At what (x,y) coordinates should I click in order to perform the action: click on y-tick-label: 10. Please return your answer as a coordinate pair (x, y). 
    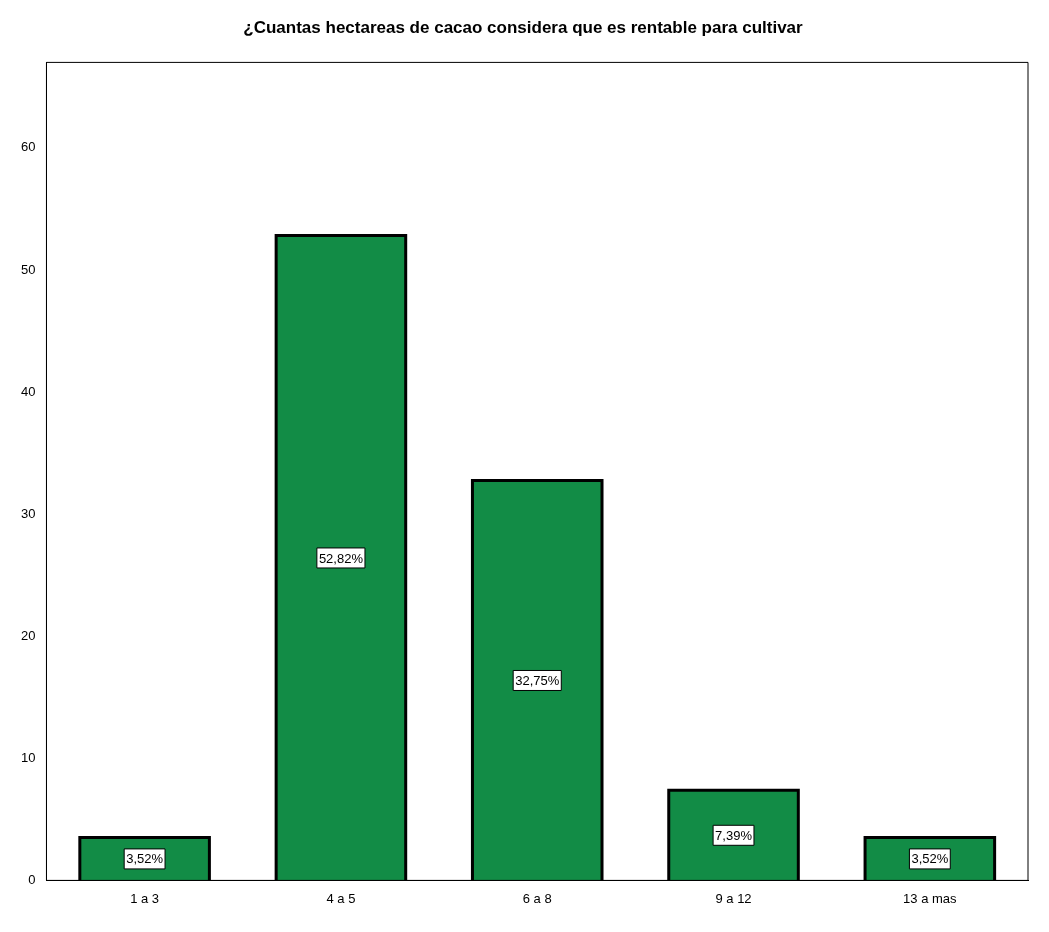
    Looking at the image, I should click on (28, 757).